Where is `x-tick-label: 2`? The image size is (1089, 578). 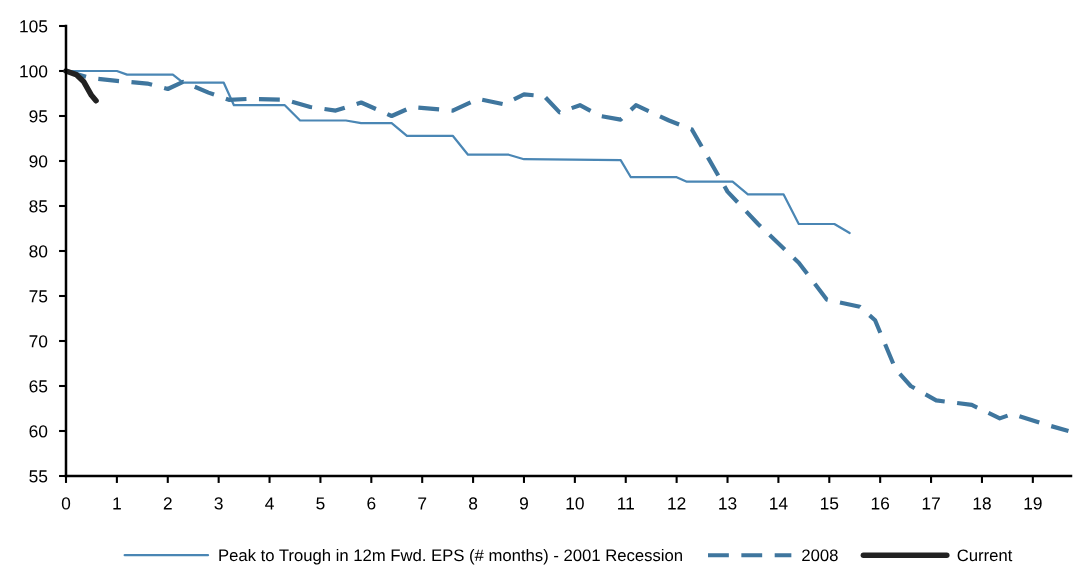
x-tick-label: 2 is located at coordinates (167, 503).